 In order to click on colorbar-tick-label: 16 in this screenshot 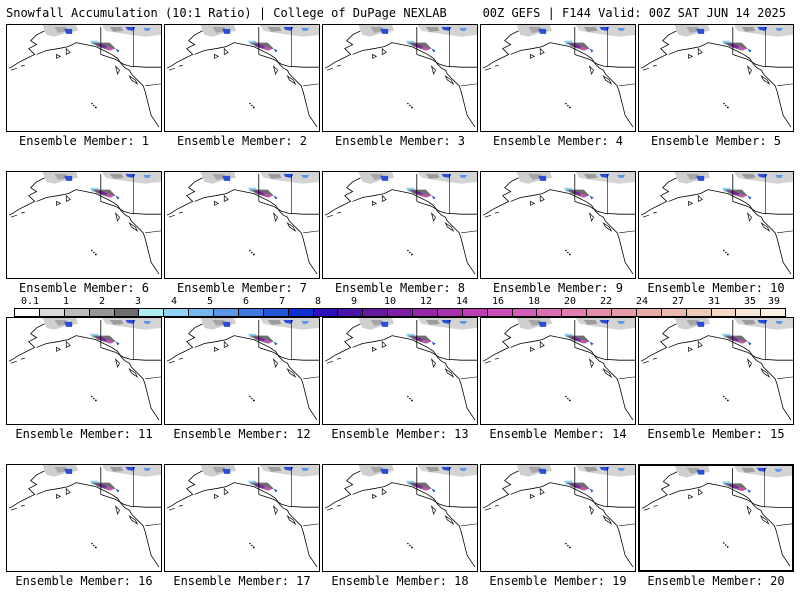, I will do `click(498, 301)`.